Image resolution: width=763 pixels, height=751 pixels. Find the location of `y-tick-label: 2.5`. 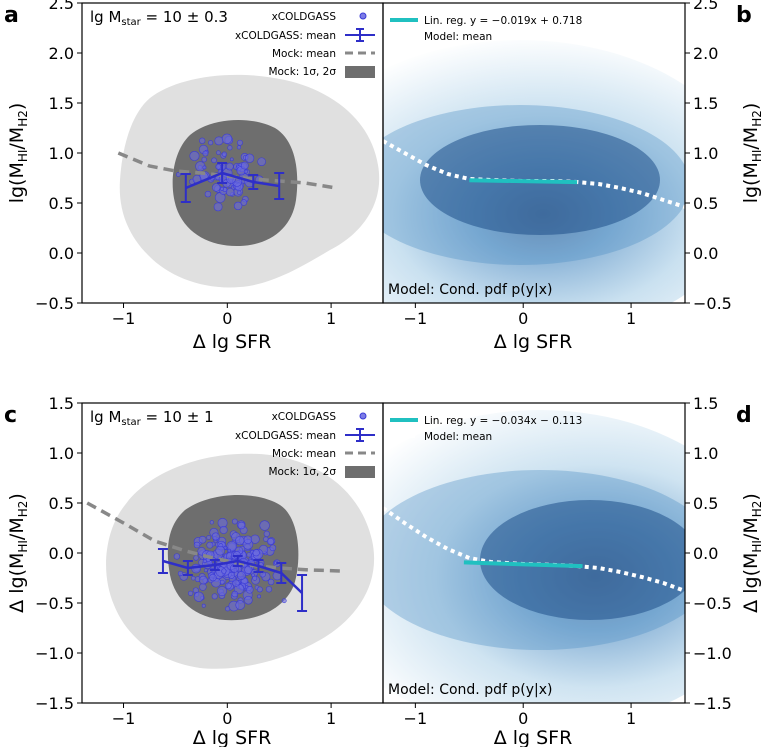

y-tick-label: 2.5 is located at coordinates (705, 6).